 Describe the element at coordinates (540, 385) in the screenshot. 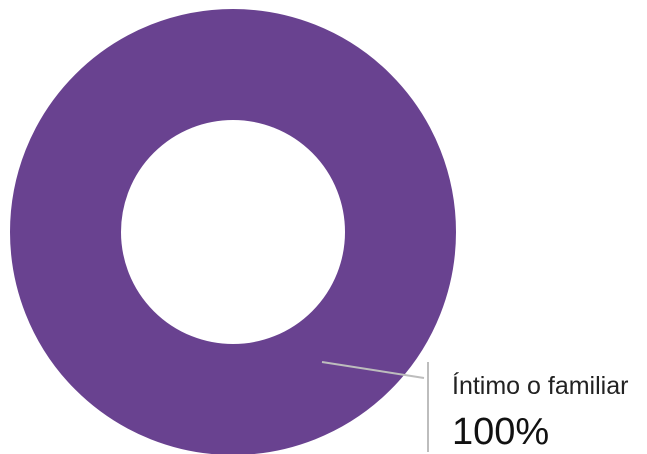

I see `slice-label: Íntimo o familiar` at that location.